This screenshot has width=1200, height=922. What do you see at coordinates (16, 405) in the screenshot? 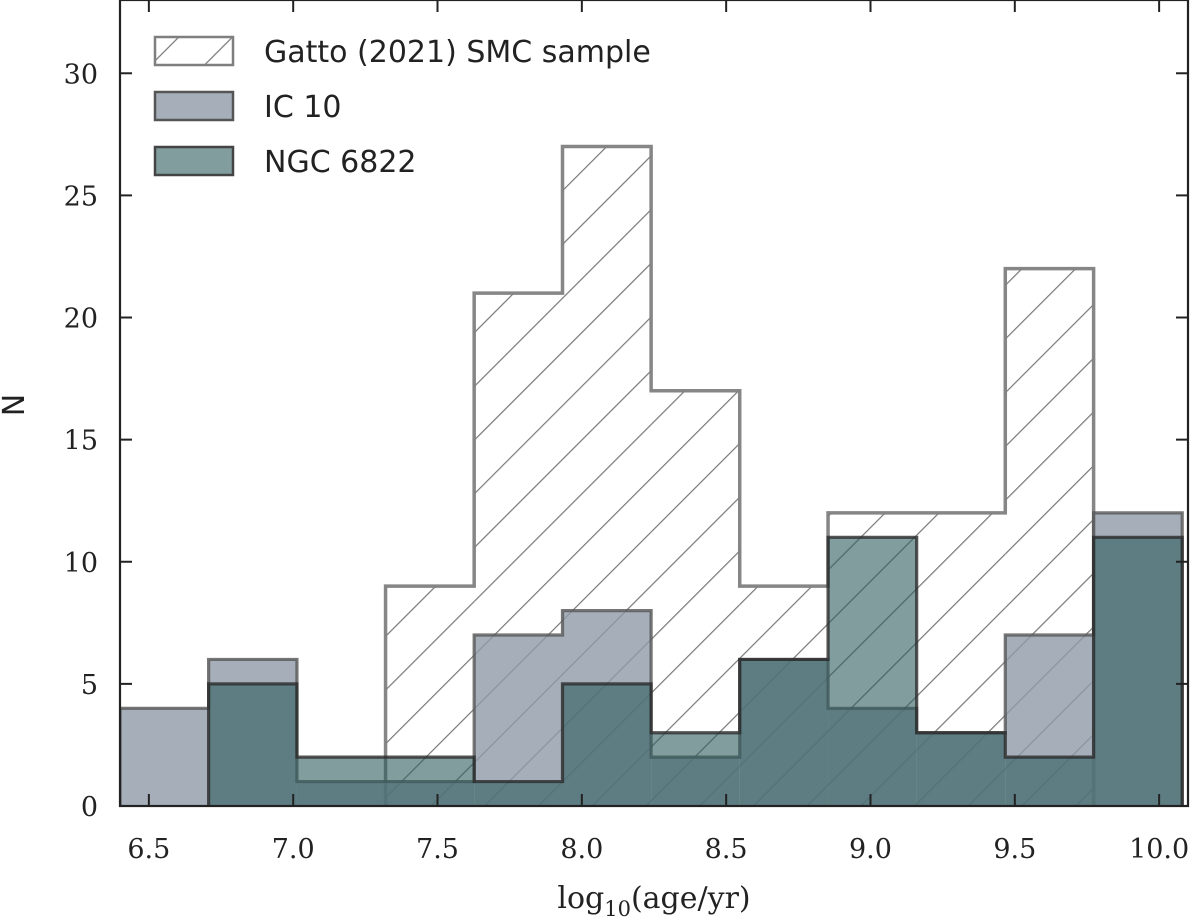
I see `y-axis-label: N` at bounding box center [16, 405].